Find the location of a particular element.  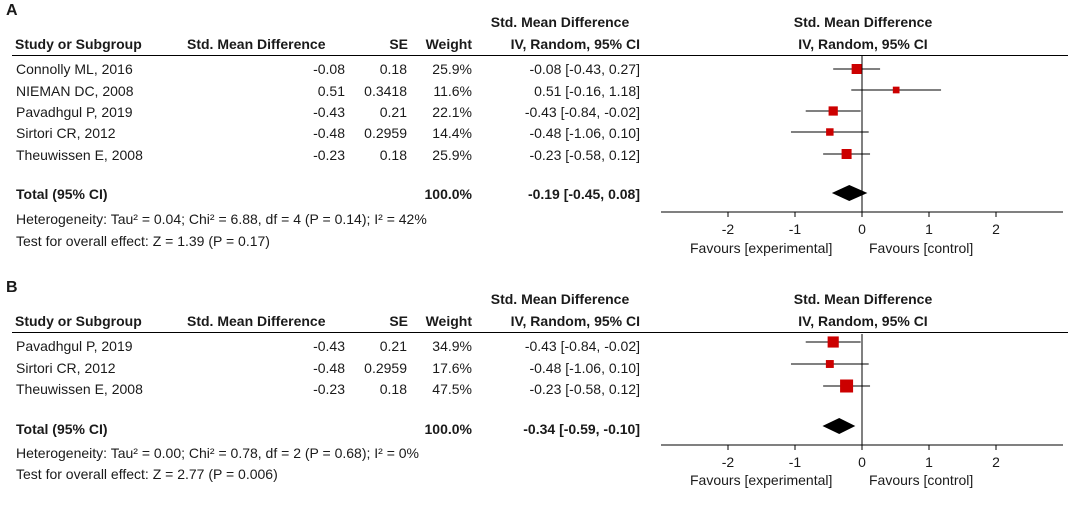

panel-label: B is located at coordinates (12, 287).